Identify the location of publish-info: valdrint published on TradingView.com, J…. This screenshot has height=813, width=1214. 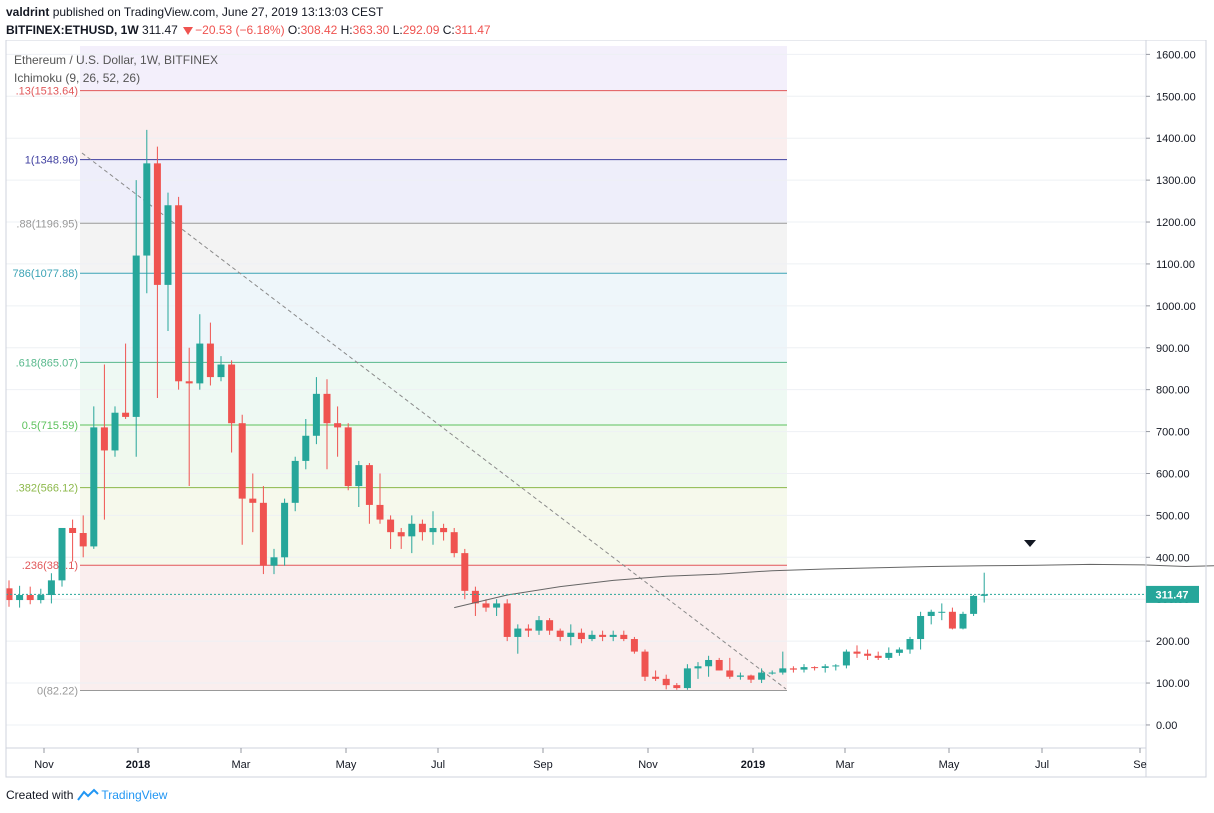
(194, 12).